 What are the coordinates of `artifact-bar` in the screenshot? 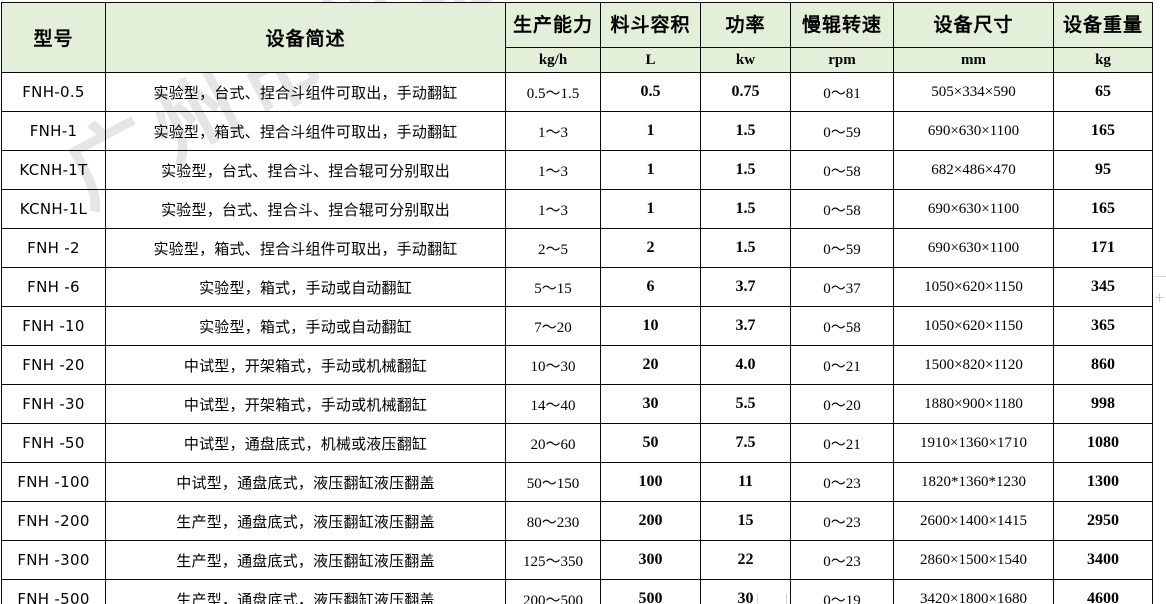 It's located at (1159, 276).